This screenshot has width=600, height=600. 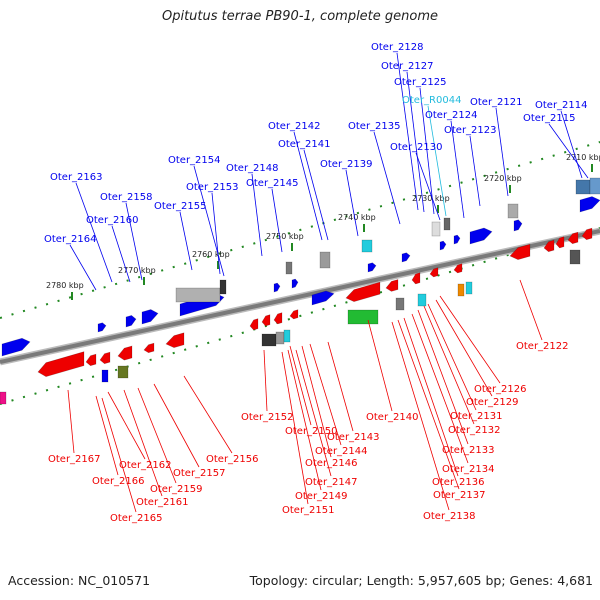 What do you see at coordinates (331, 463) in the screenshot?
I see `gene-label-bottom: Oter_2146` at bounding box center [331, 463].